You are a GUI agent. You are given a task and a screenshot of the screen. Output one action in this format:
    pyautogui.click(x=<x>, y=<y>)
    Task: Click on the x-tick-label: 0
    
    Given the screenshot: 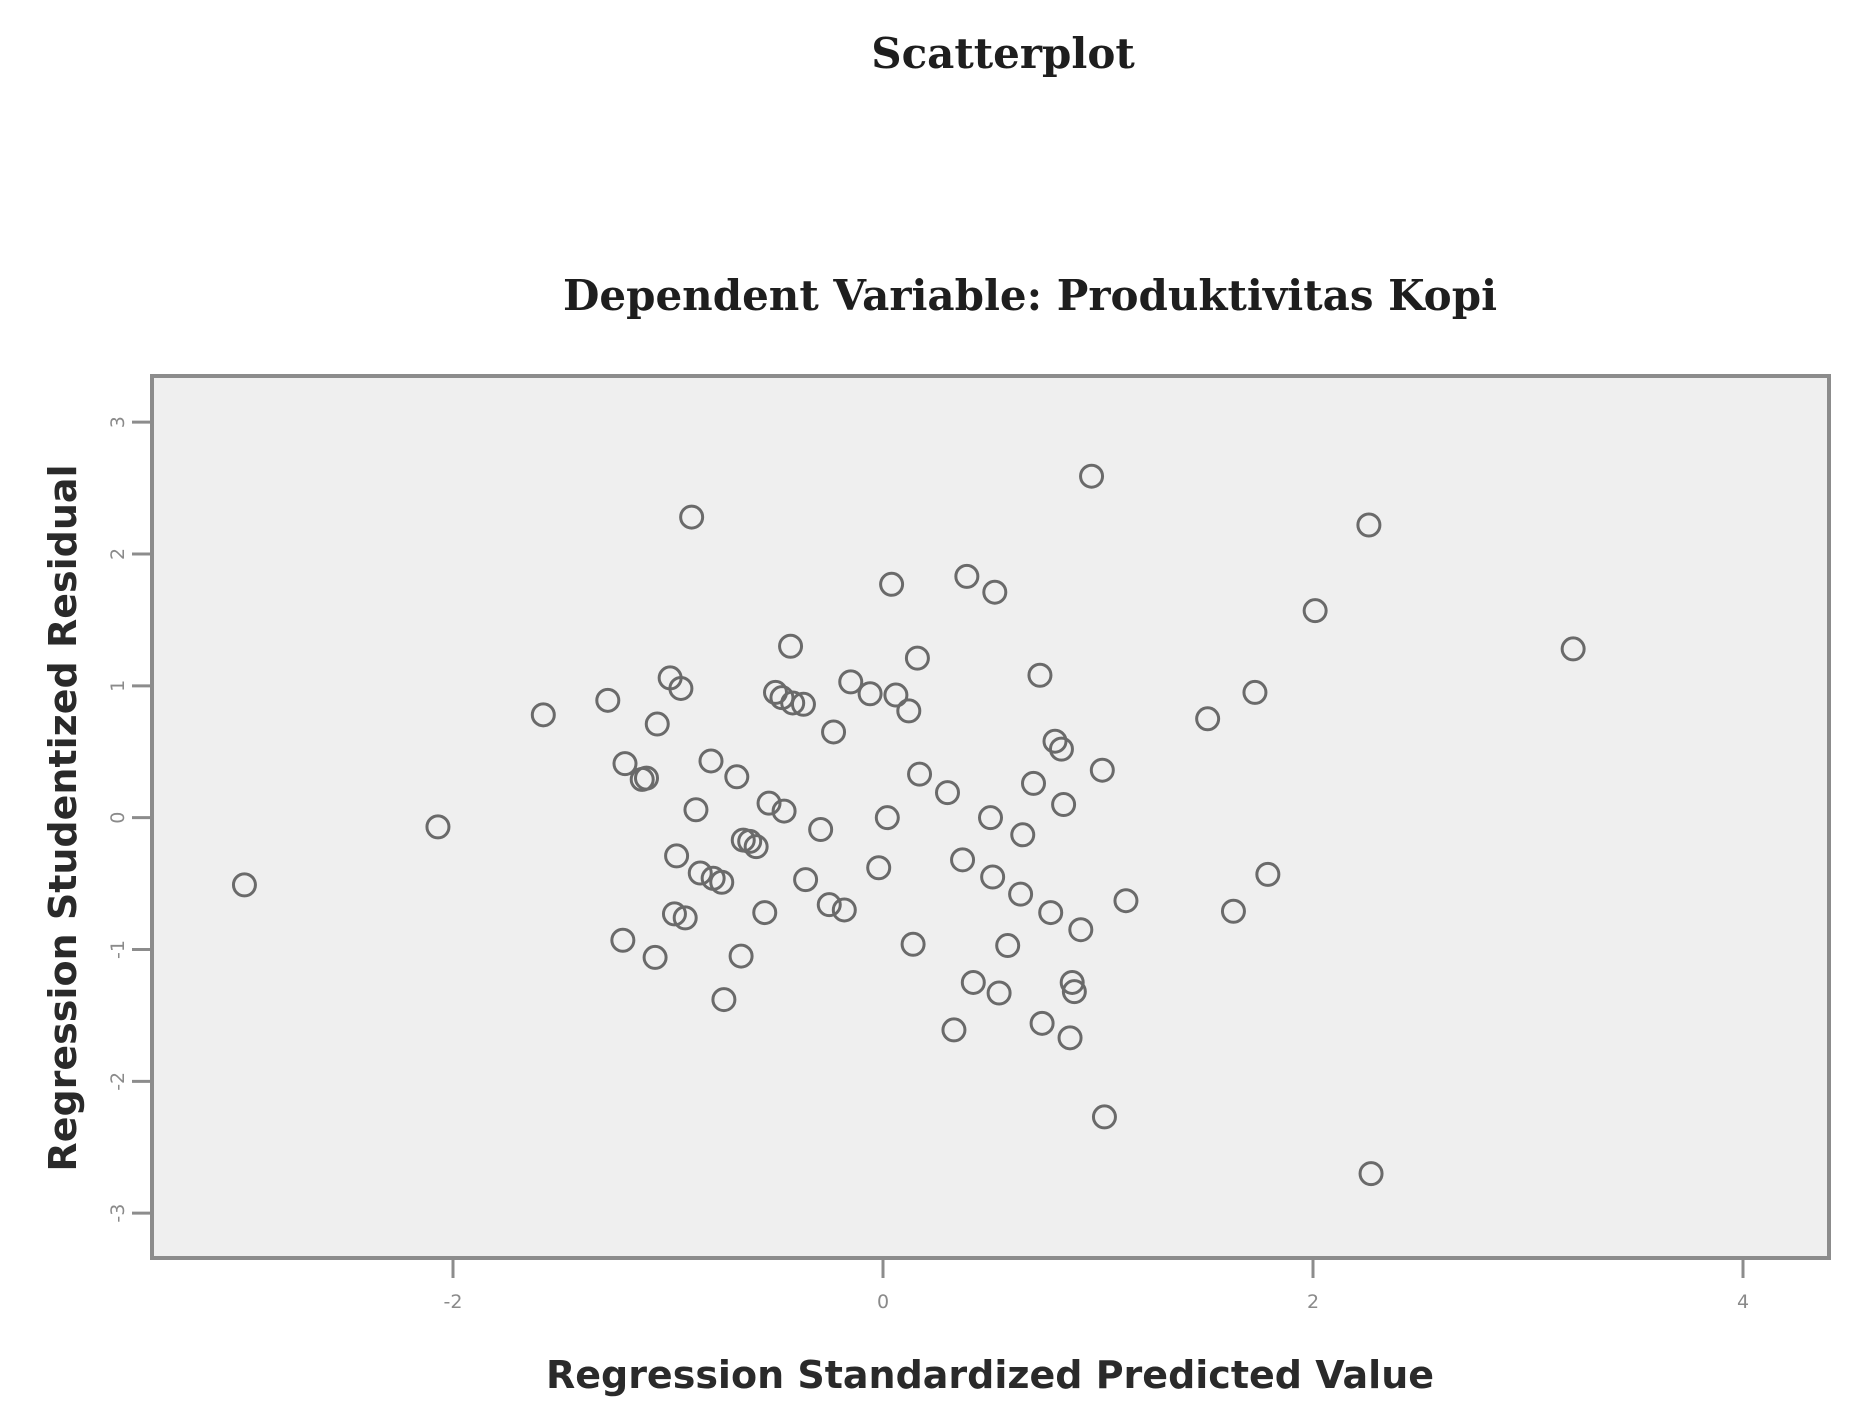 What is the action you would take?
    pyautogui.click(x=883, y=1302)
    